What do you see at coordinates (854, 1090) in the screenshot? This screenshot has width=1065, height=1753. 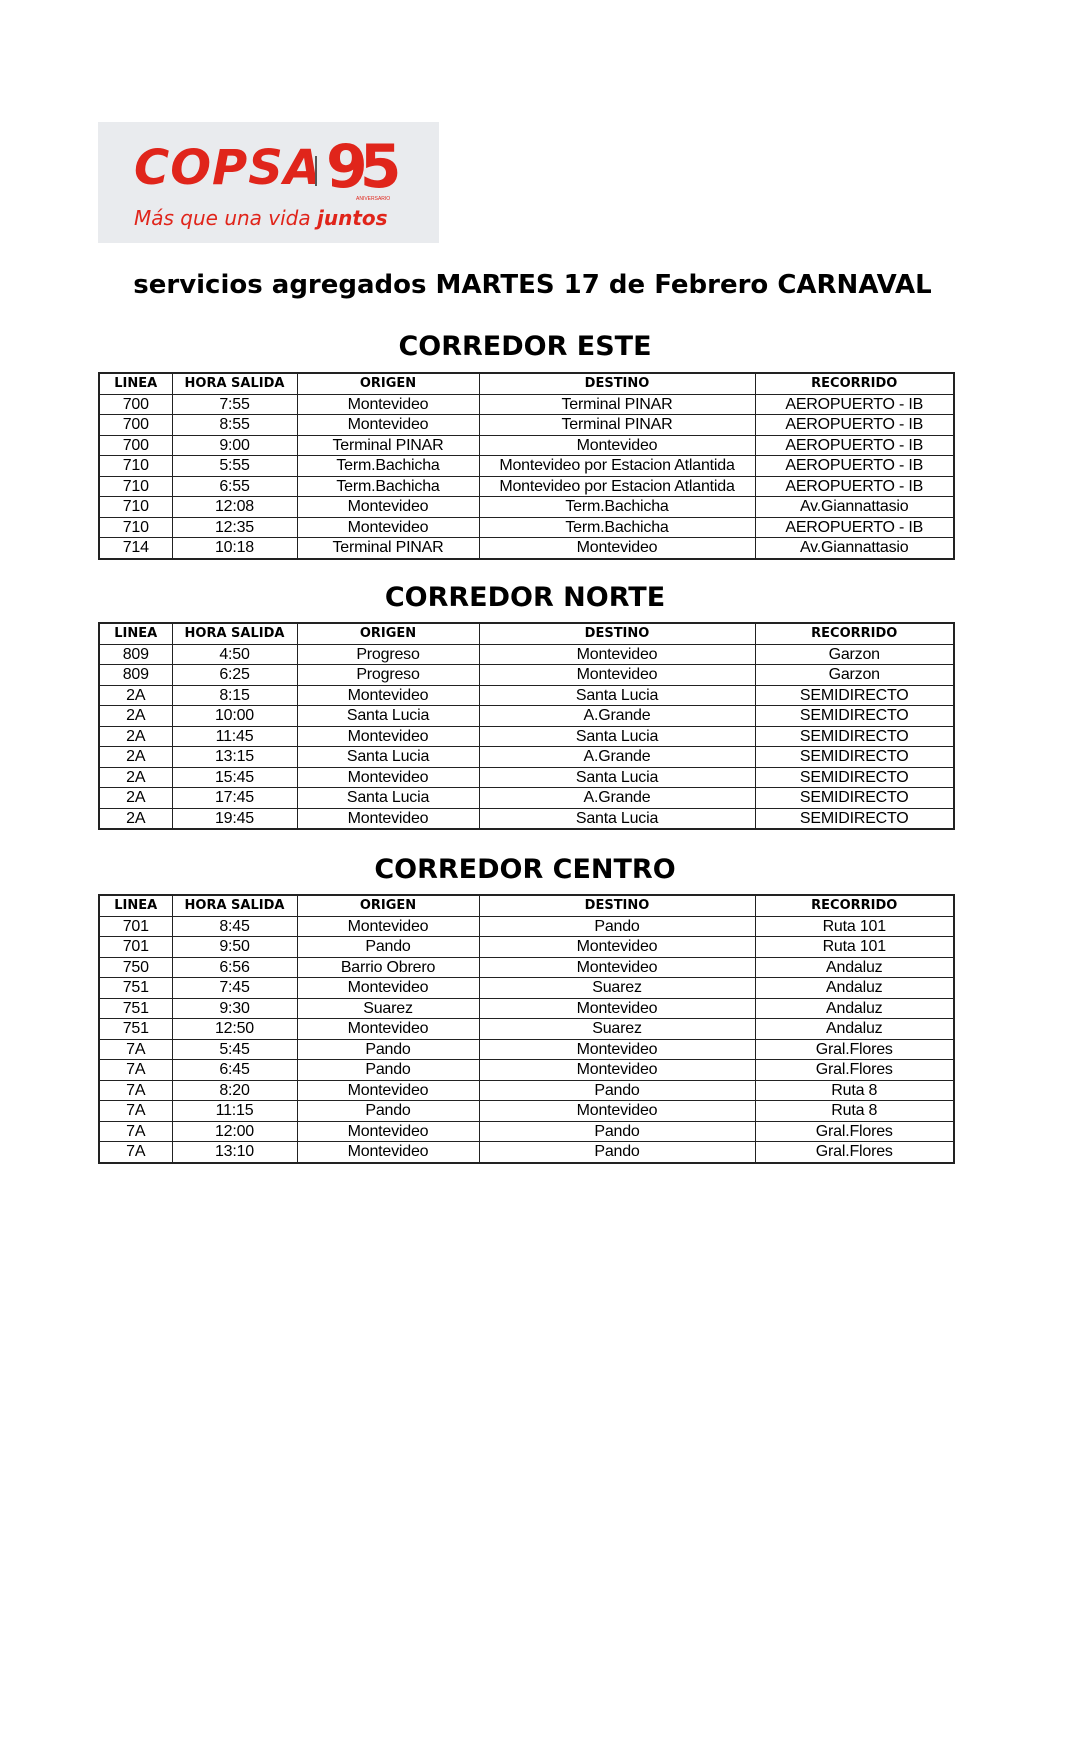 I see `table-cell: Ruta 8` at bounding box center [854, 1090].